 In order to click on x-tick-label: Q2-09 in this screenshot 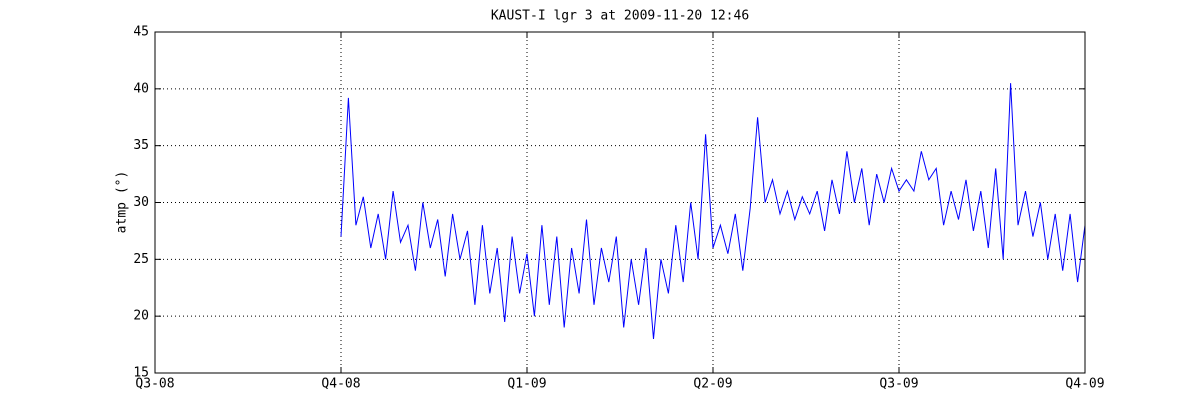, I will do `click(712, 384)`.